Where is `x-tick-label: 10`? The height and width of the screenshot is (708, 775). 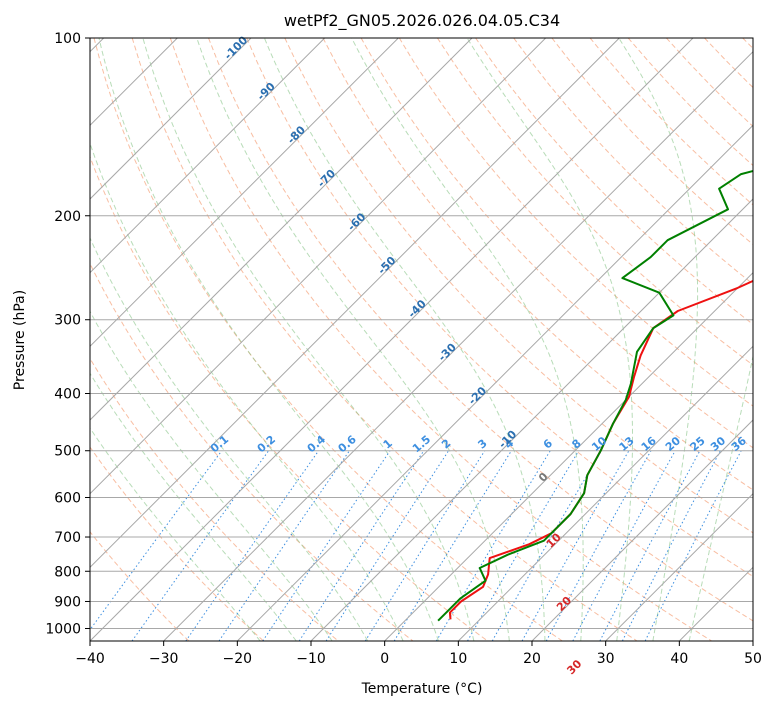 x-tick-label: 10 is located at coordinates (458, 659).